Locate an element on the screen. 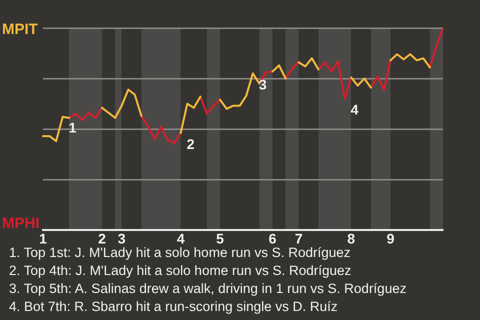 The width and height of the screenshot is (480, 320). x-tick-label: 7 is located at coordinates (298, 238).